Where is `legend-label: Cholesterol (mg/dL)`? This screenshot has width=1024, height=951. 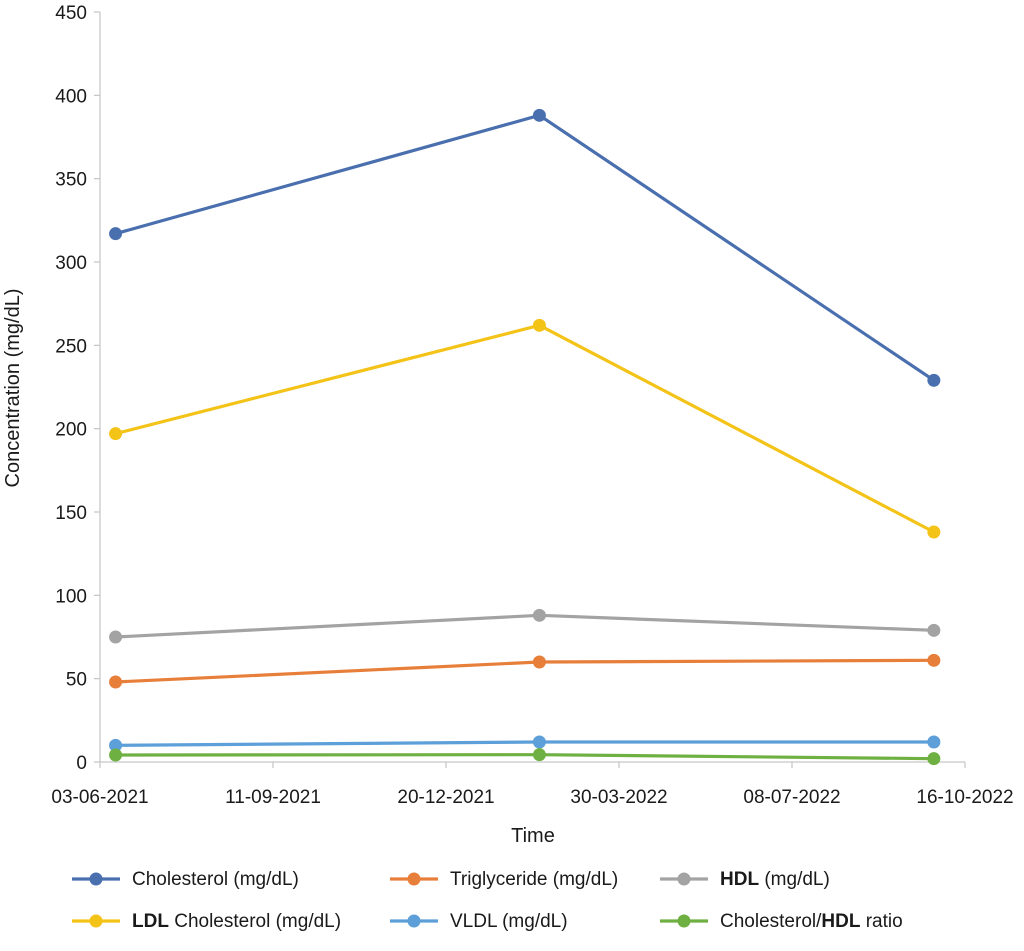
legend-label: Cholesterol (mg/dL) is located at coordinates (215, 879).